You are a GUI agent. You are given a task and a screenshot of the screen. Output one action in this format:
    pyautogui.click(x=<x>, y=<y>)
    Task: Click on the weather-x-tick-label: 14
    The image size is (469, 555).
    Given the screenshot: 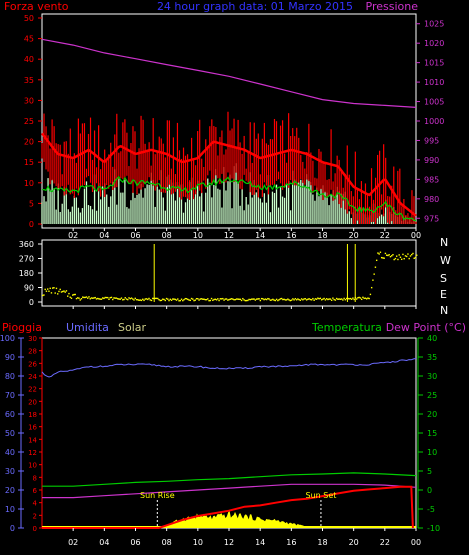 What is the action you would take?
    pyautogui.click(x=260, y=542)
    